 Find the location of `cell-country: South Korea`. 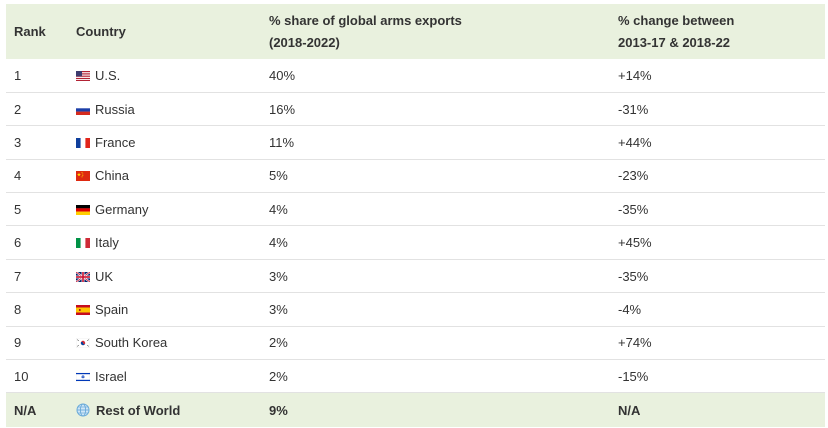

cell-country: South Korea is located at coordinates (164, 342).